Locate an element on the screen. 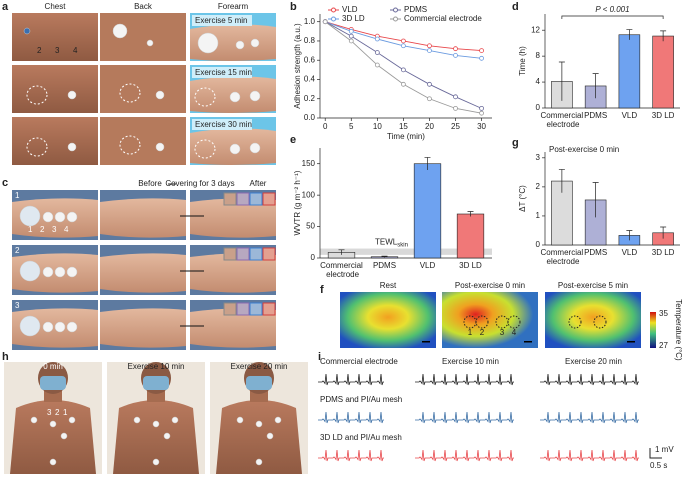 The image size is (685, 477). column-header: Covering for 3 days is located at coordinates (199, 183).